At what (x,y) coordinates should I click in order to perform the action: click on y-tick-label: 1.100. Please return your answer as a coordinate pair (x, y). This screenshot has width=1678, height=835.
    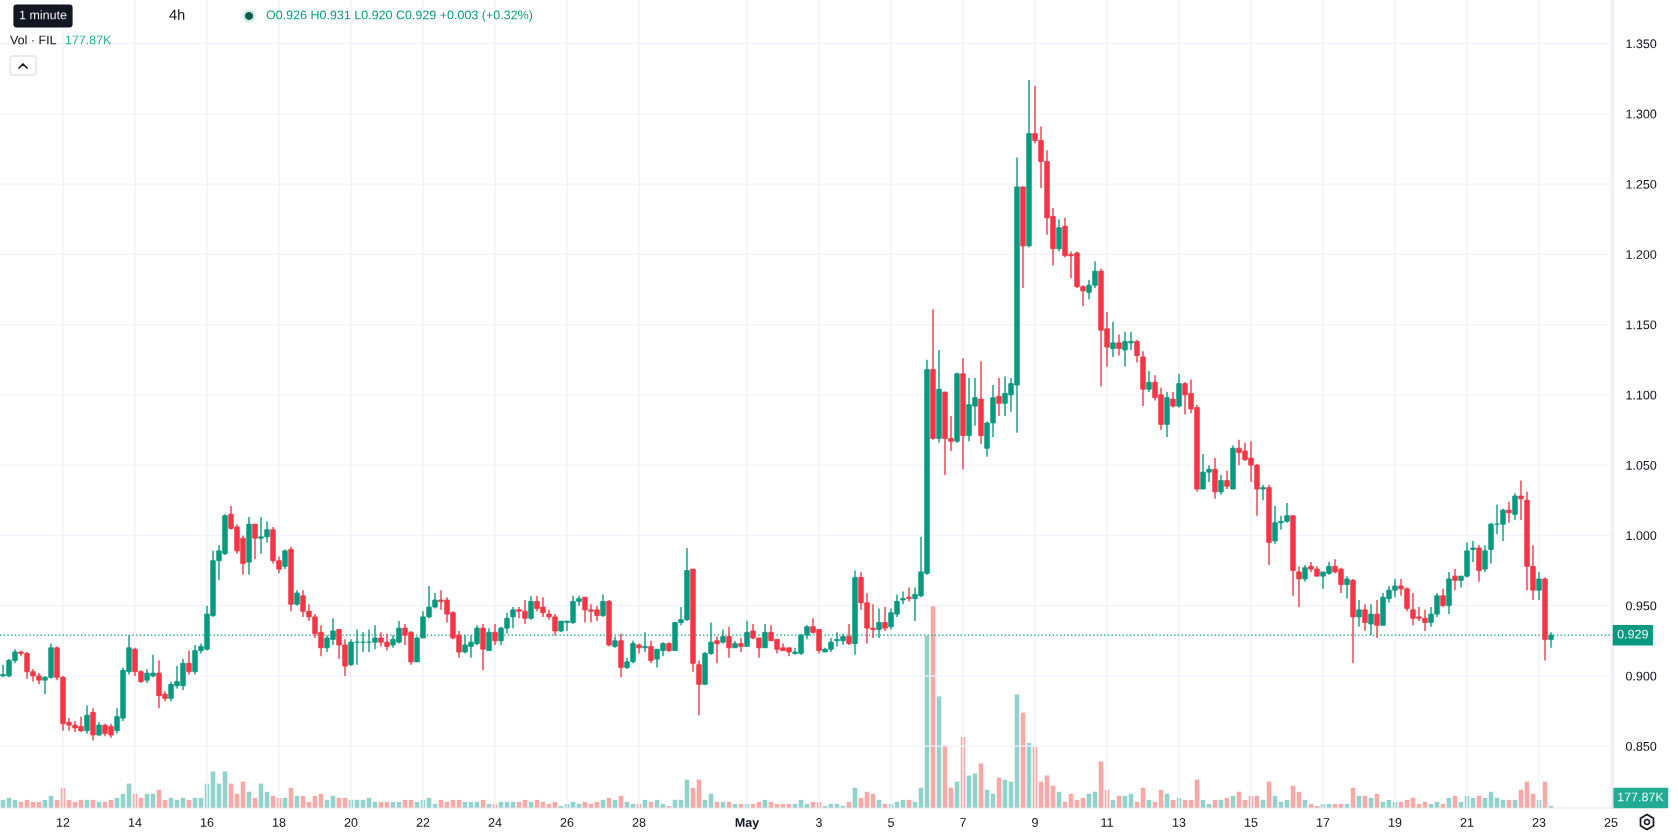
    Looking at the image, I should click on (1641, 395).